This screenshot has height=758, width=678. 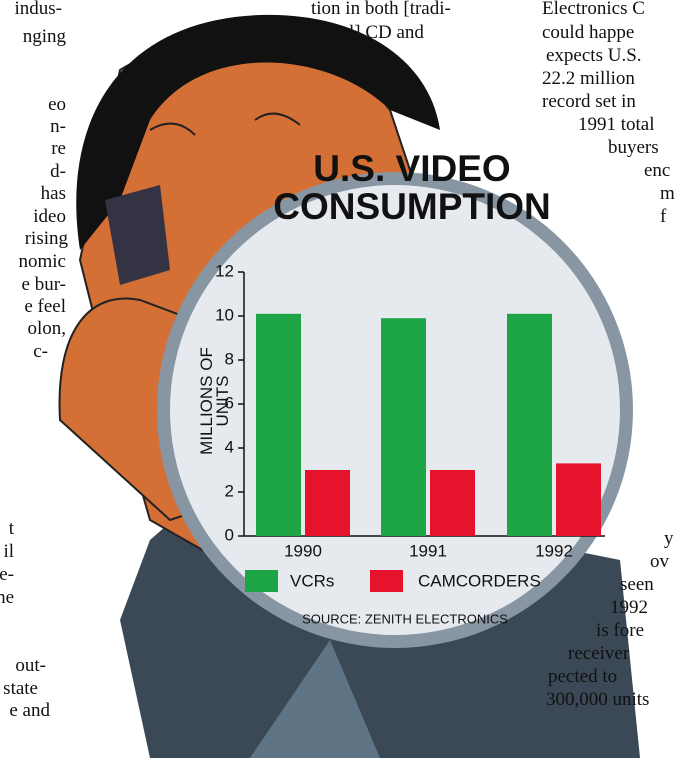 What do you see at coordinates (588, 32) in the screenshot?
I see `text-fragment: could happe` at bounding box center [588, 32].